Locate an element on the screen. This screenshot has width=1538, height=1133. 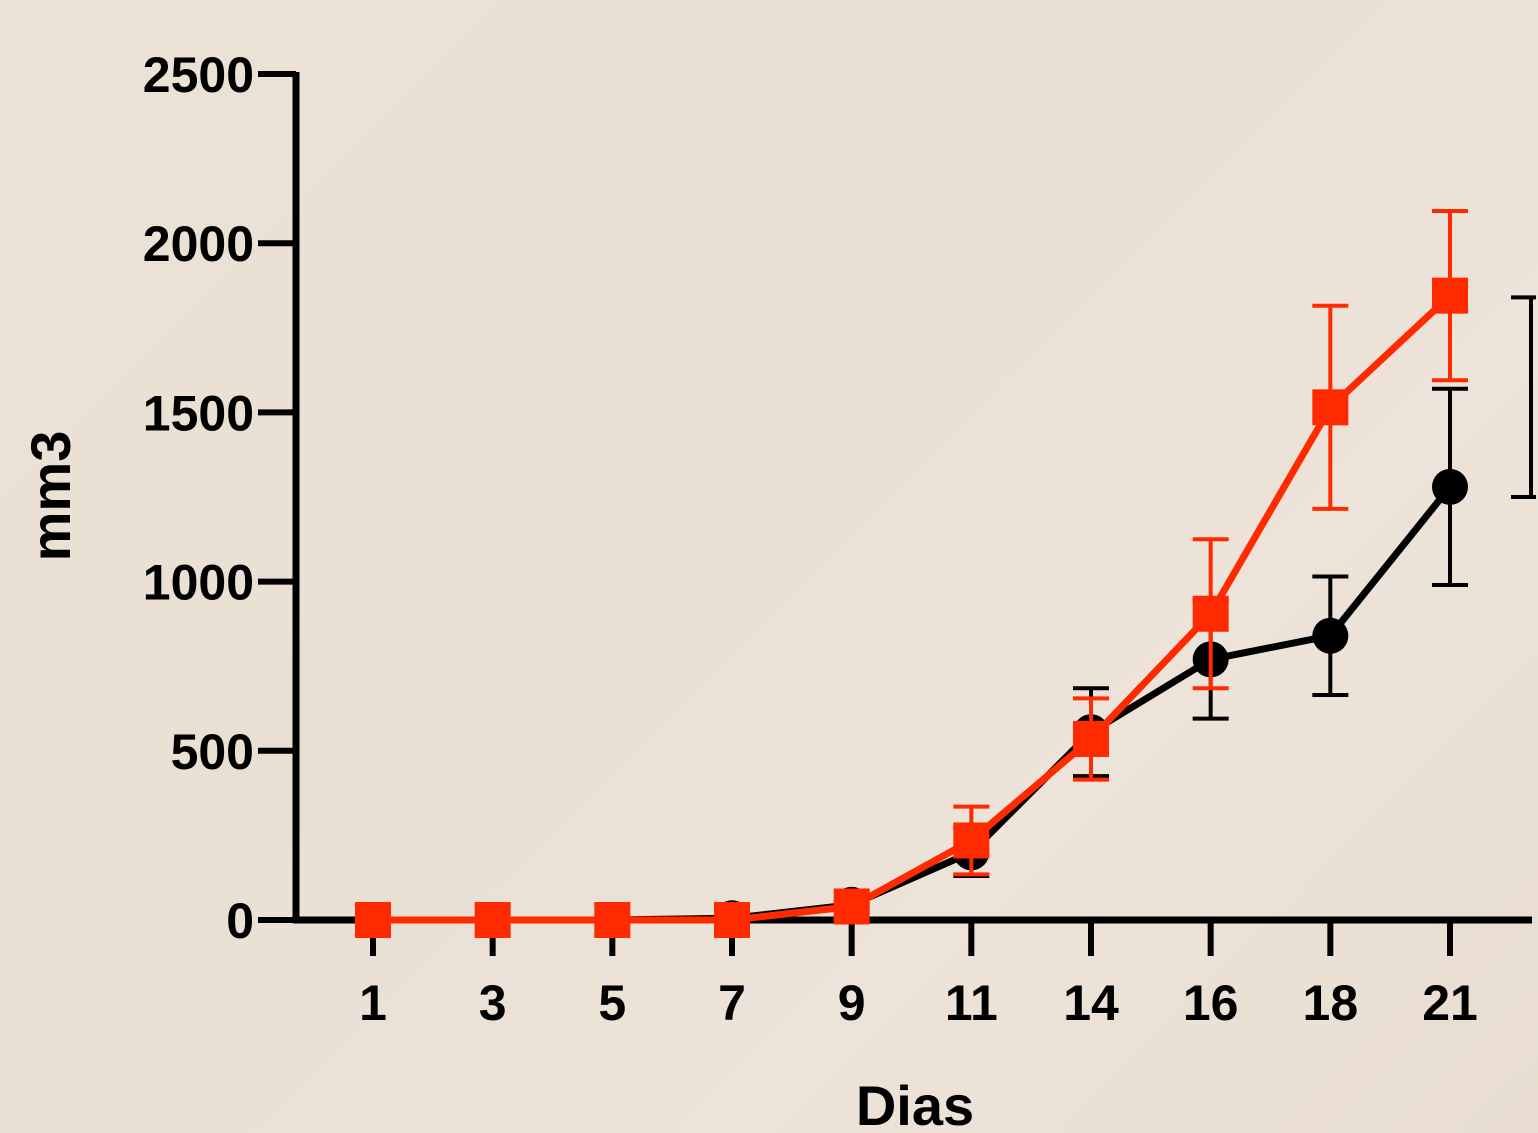
y-tick-label: 1500 is located at coordinates (198, 413).